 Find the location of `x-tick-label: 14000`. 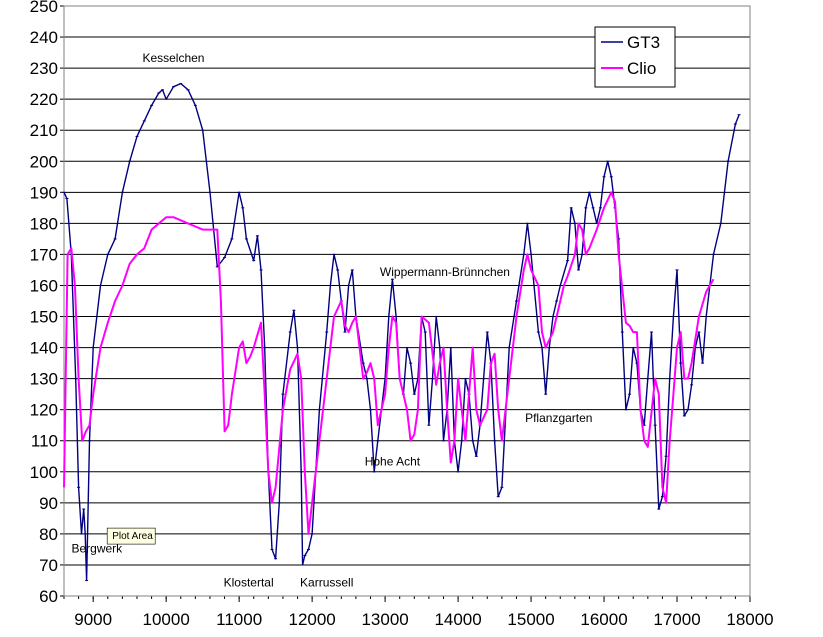

x-tick-label: 14000 is located at coordinates (457, 619).